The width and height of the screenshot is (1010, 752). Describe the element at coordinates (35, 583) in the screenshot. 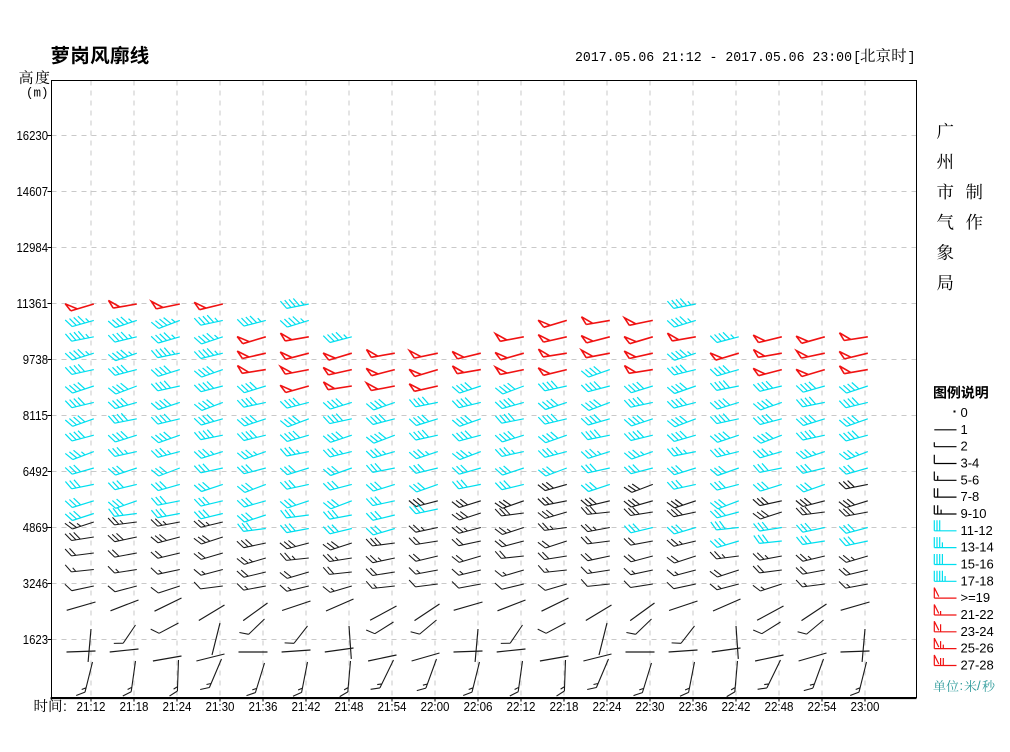

I see `svg-text: 3246` at that location.